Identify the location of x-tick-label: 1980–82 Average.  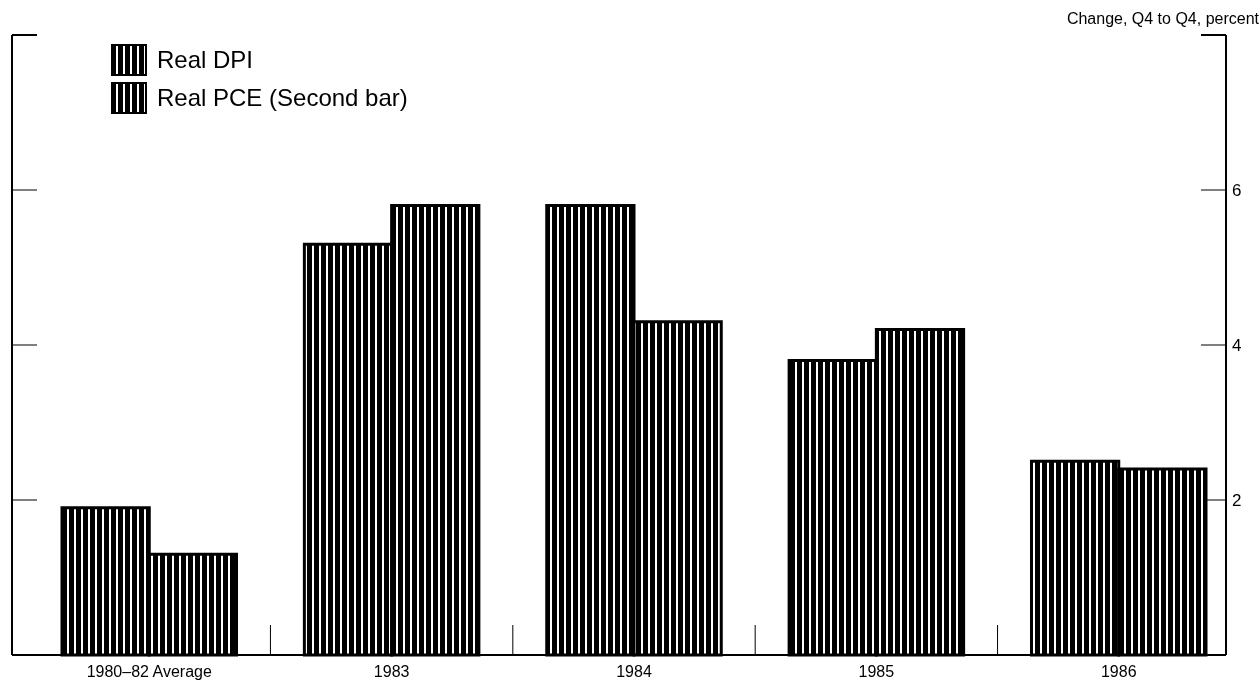
(149, 671).